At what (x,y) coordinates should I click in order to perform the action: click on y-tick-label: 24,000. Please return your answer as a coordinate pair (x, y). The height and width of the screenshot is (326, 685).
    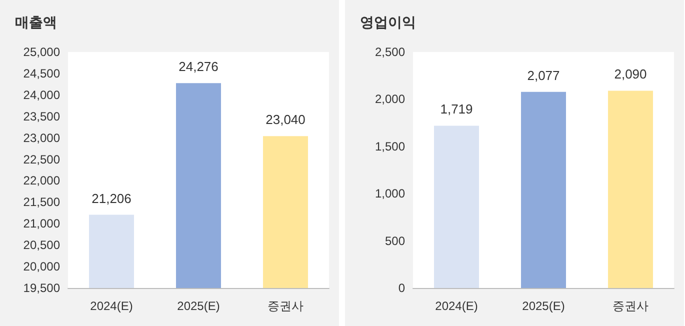
    Looking at the image, I should click on (41, 95).